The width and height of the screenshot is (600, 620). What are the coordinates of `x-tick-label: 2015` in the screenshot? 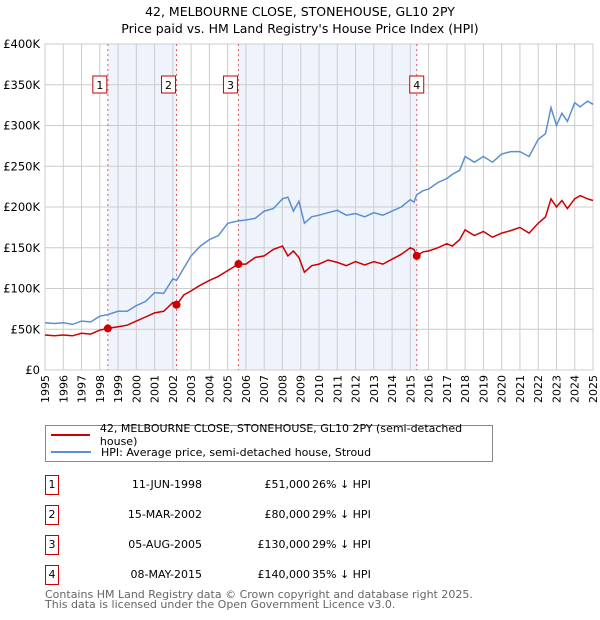 It's located at (410, 389).